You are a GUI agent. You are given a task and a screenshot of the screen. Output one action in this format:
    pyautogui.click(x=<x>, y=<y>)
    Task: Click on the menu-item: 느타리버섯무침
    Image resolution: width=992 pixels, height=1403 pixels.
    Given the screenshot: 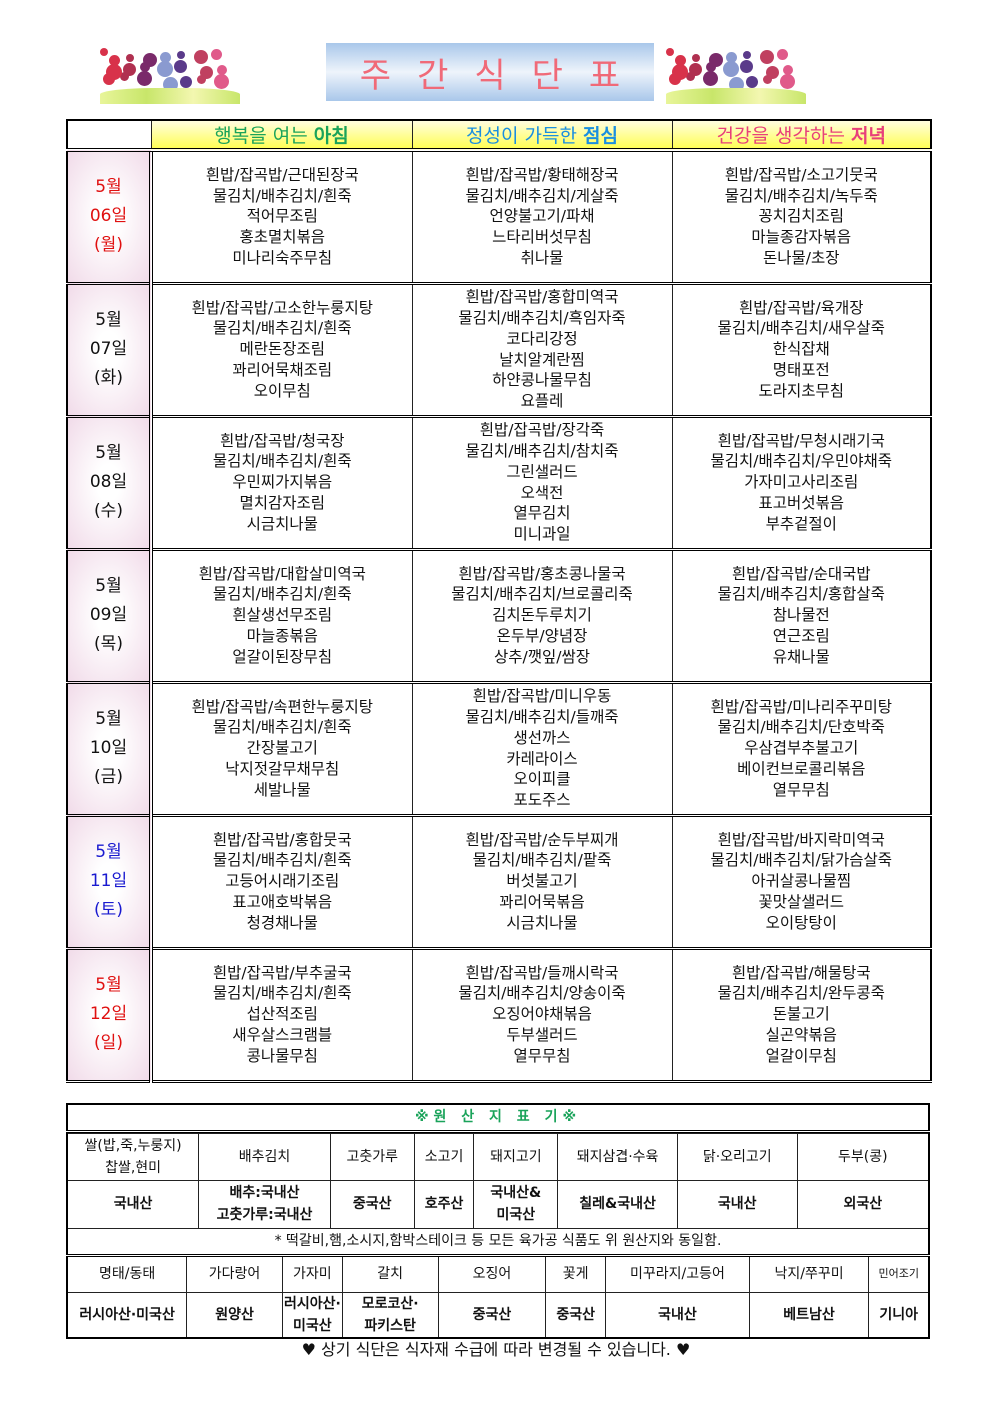 What is the action you would take?
    pyautogui.click(x=542, y=237)
    